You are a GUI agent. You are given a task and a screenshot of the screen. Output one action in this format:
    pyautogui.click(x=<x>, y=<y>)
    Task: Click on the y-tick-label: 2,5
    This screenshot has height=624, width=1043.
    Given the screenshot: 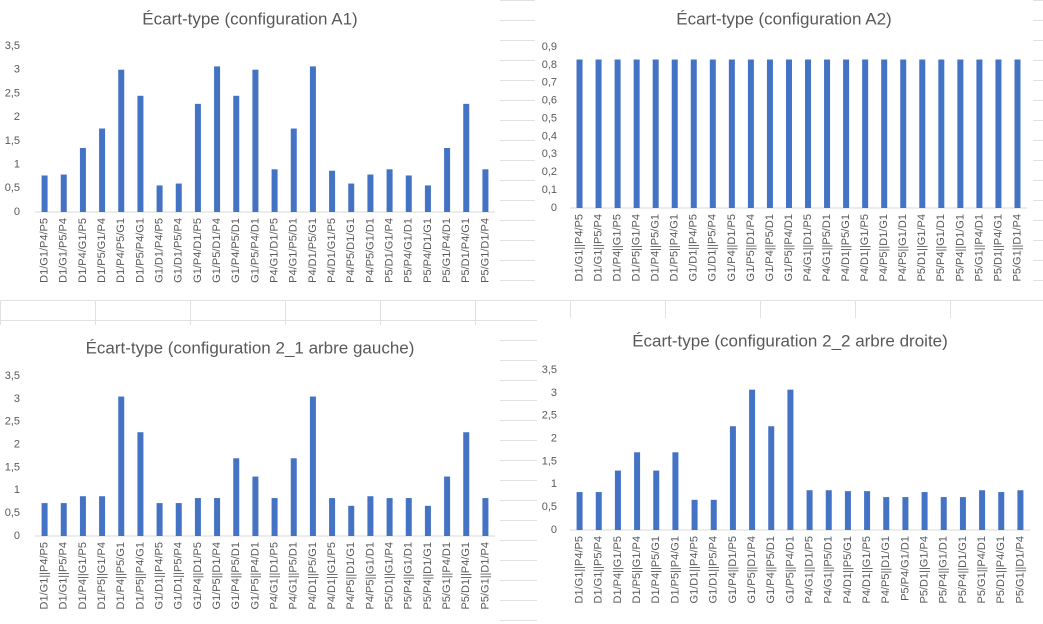 What is the action you would take?
    pyautogui.click(x=549, y=416)
    